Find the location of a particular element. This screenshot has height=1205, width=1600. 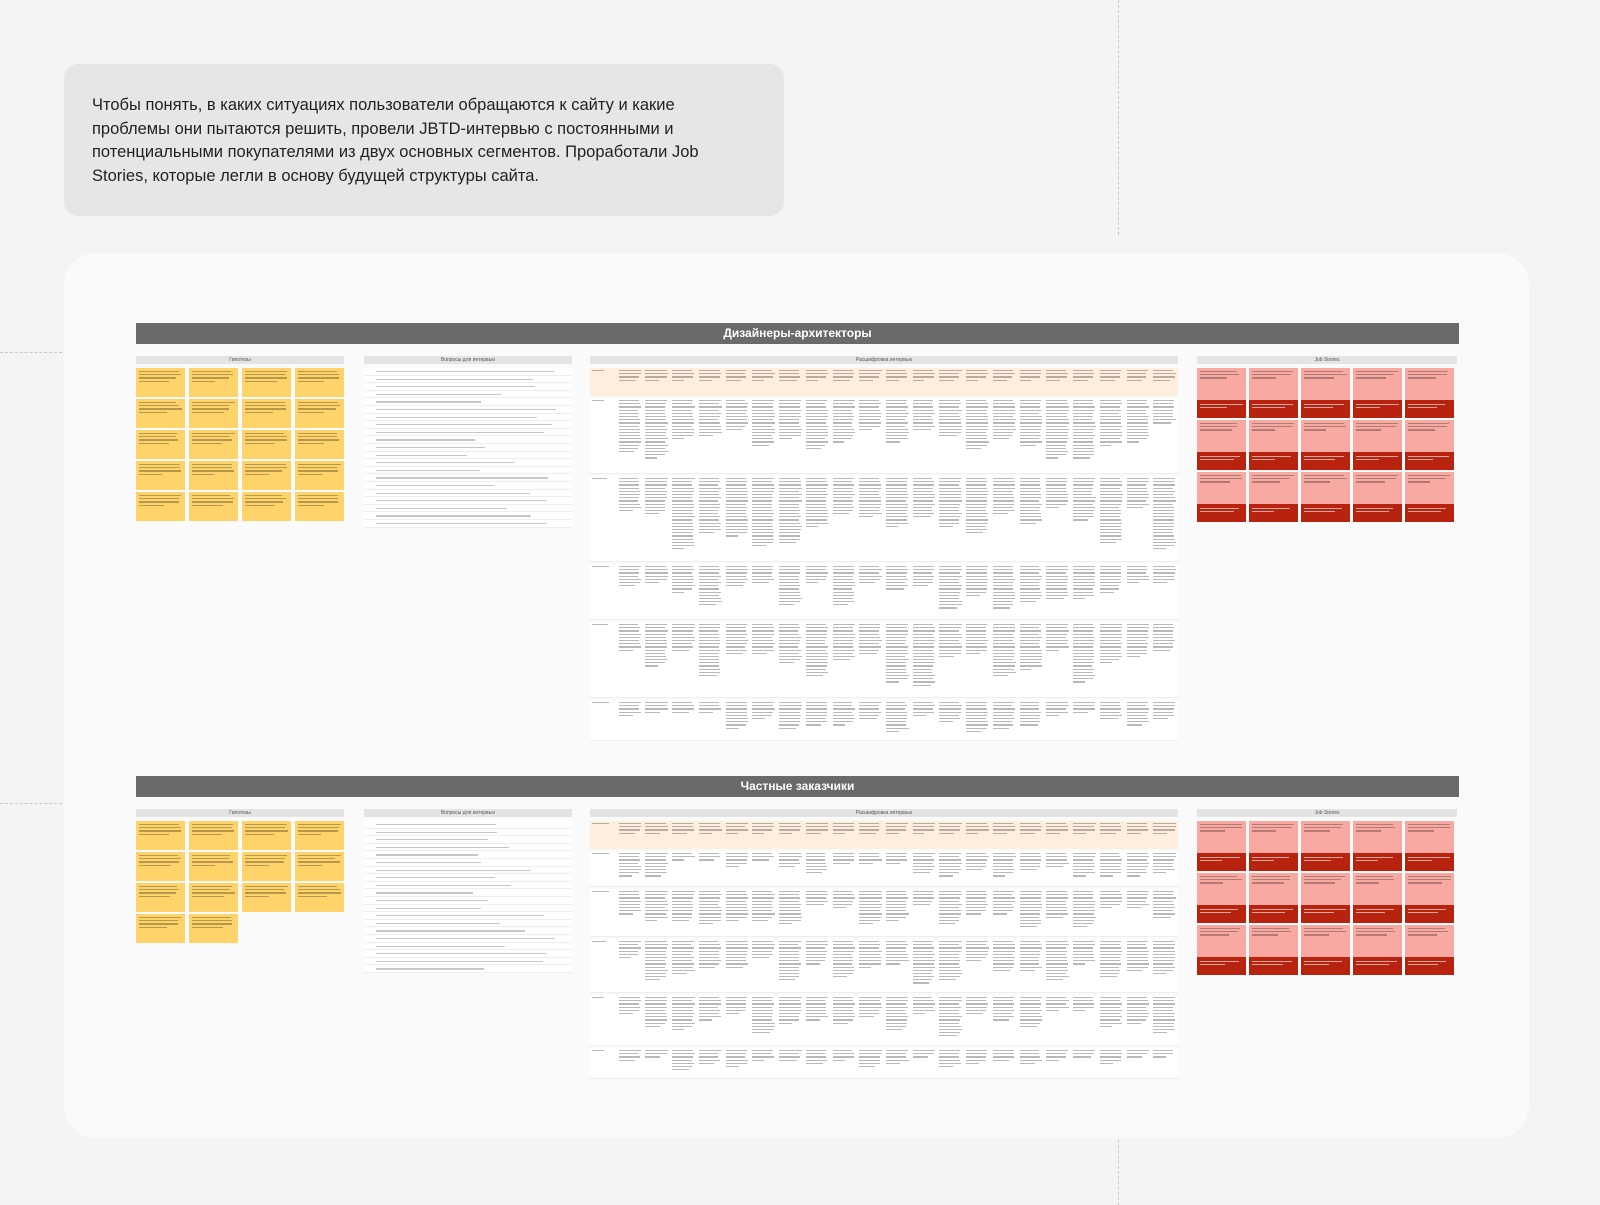

section-header: Частные заказчики is located at coordinates (797, 786).